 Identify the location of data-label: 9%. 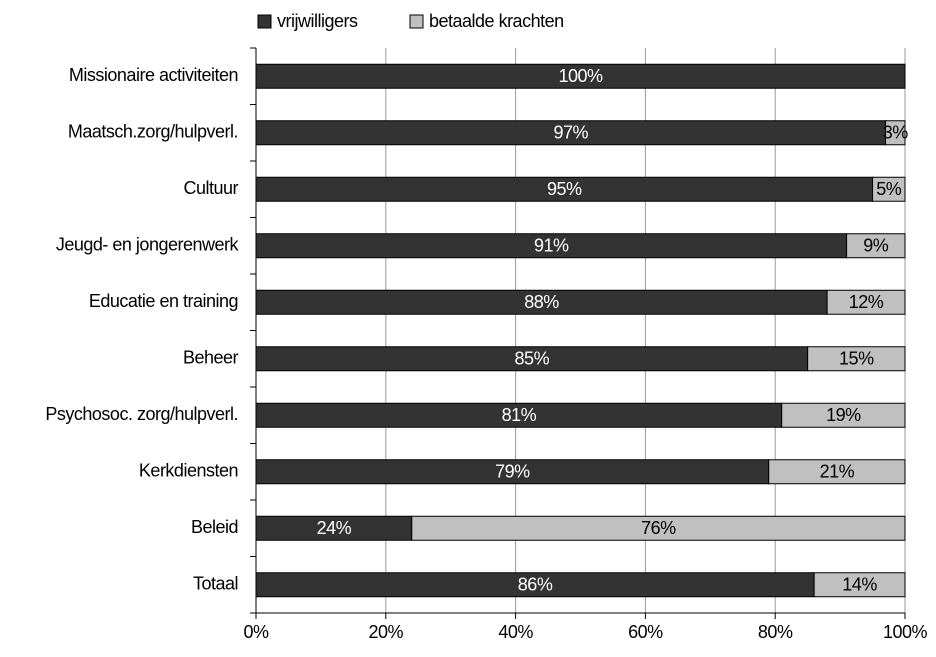
(876, 246).